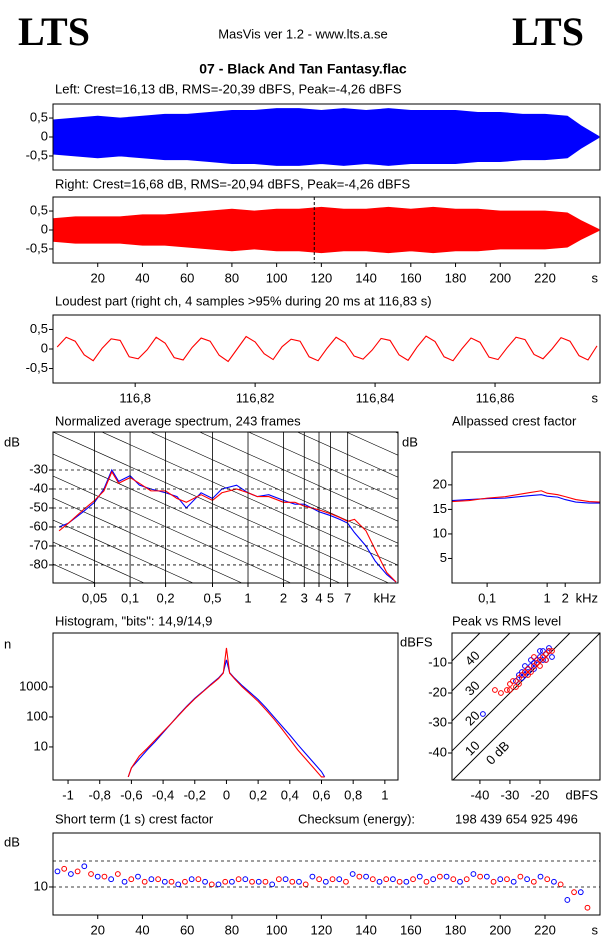  What do you see at coordinates (38, 563) in the screenshot?
I see `y-tick-label: -80` at bounding box center [38, 563].